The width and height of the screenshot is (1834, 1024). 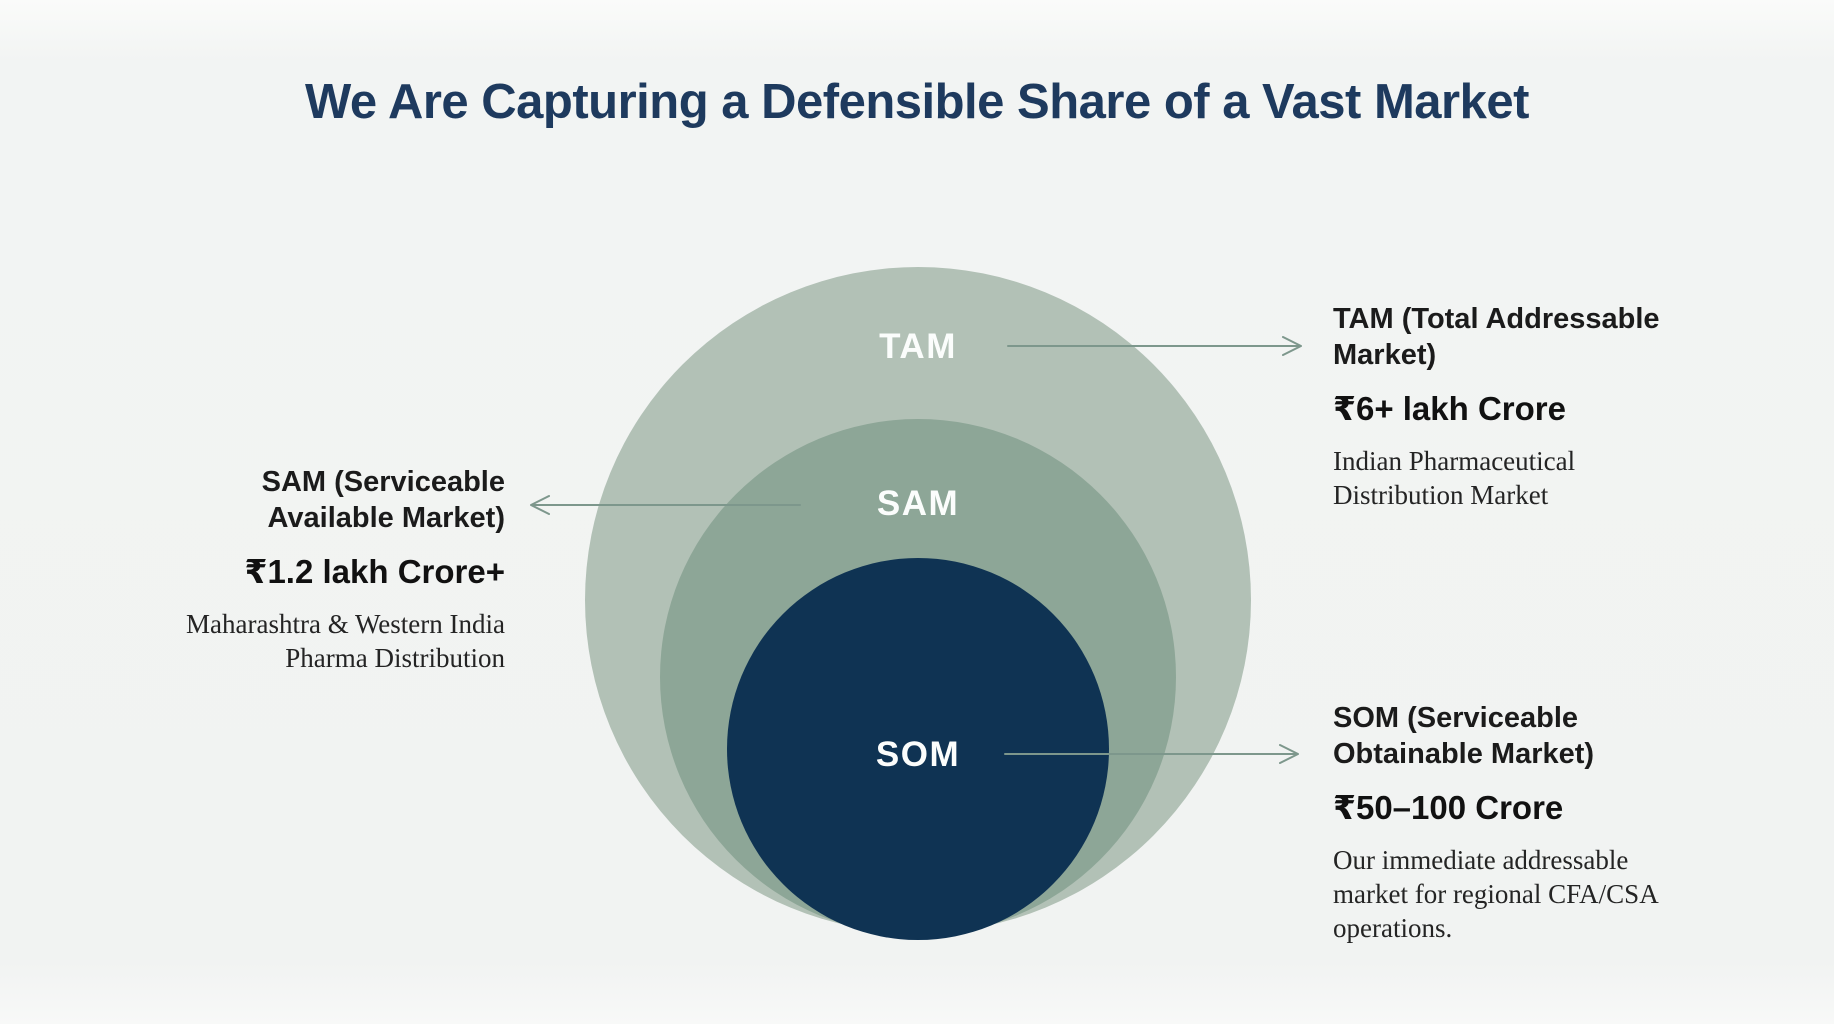 What do you see at coordinates (1496, 319) in the screenshot?
I see `tam-heading-line-1: TAM (Total Addressable` at bounding box center [1496, 319].